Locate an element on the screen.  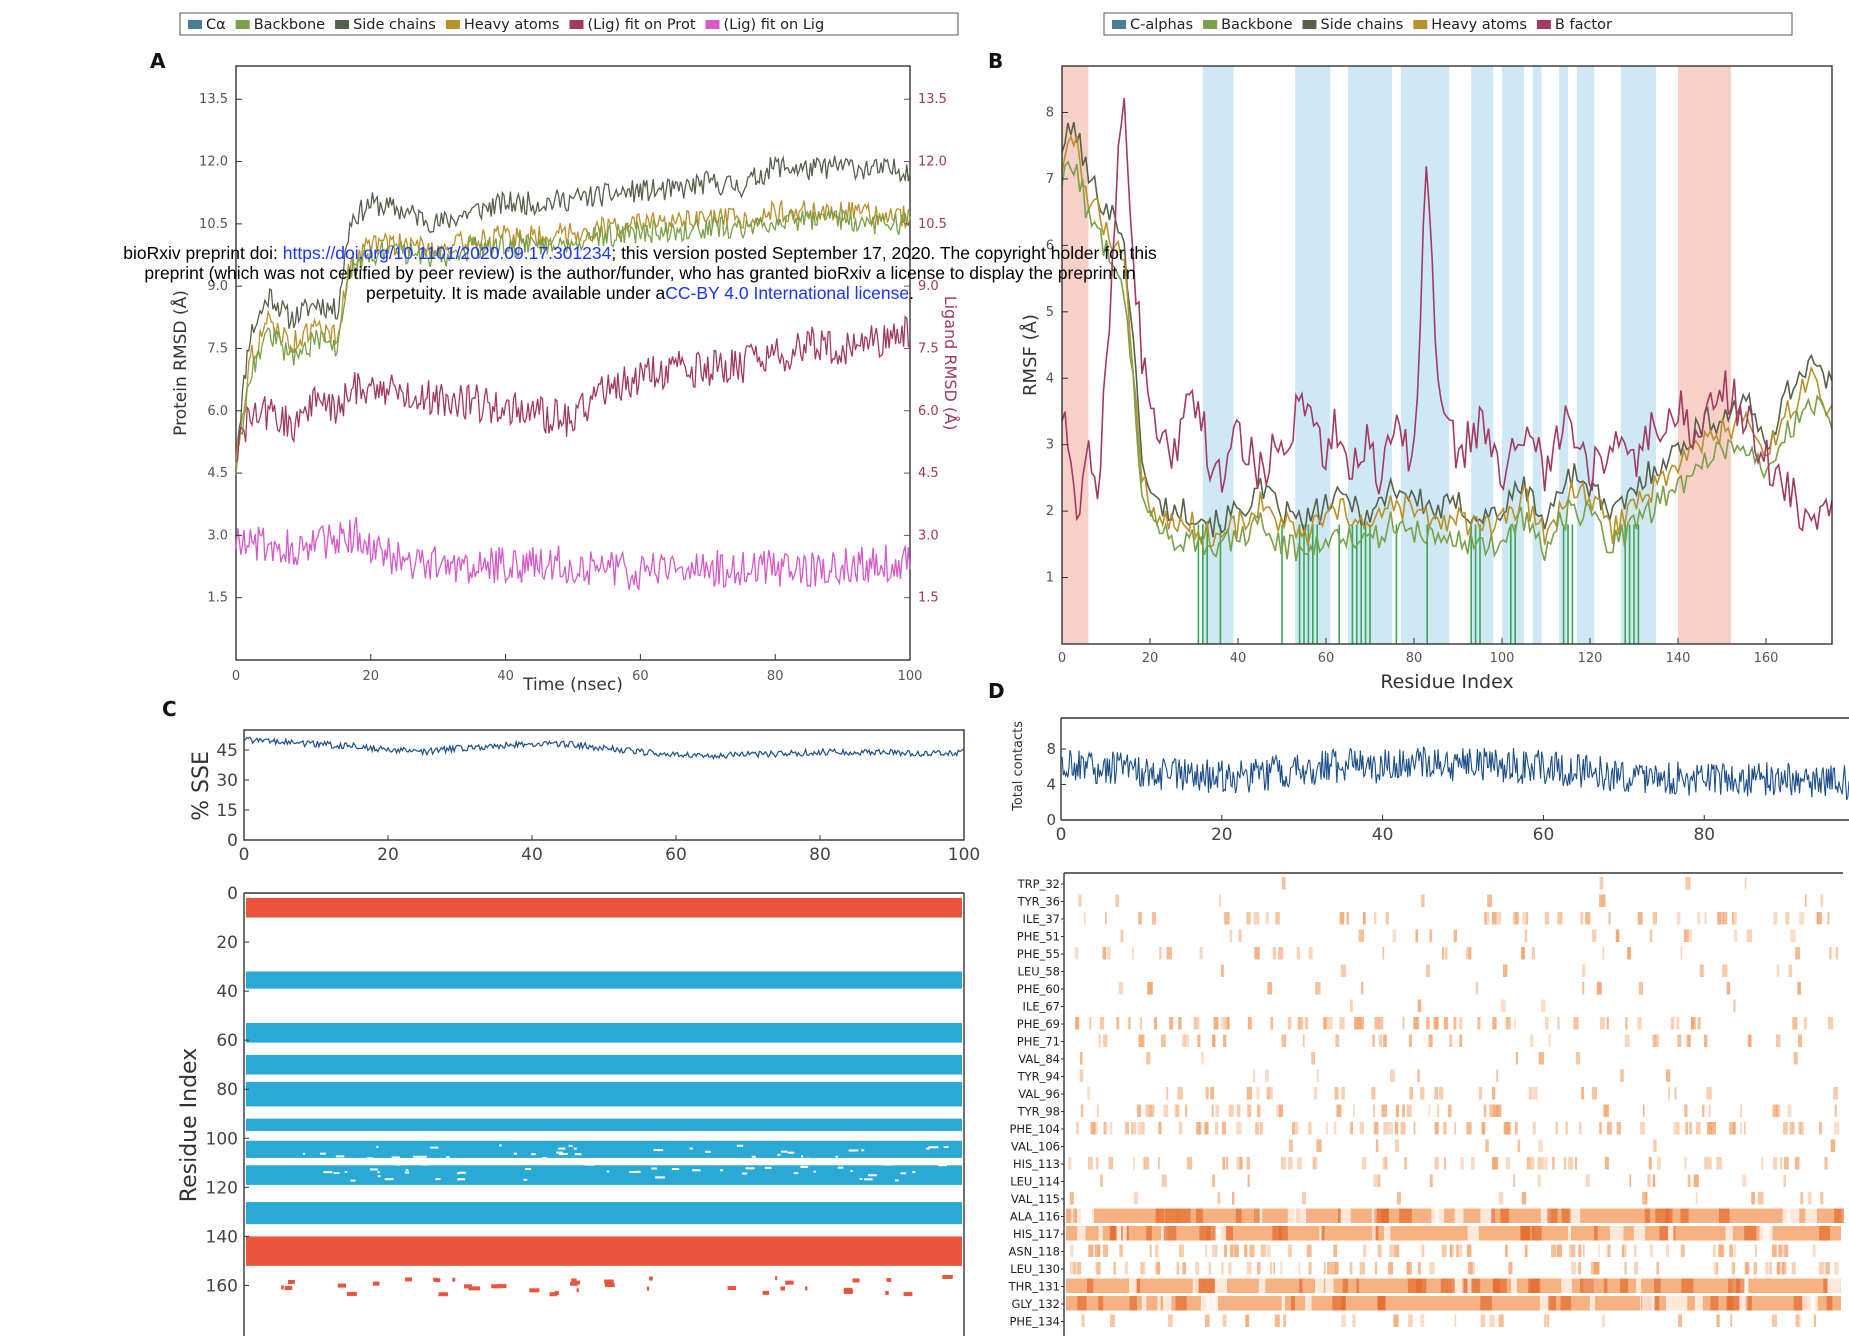
x-tick-label: 0 is located at coordinates (1062, 658).